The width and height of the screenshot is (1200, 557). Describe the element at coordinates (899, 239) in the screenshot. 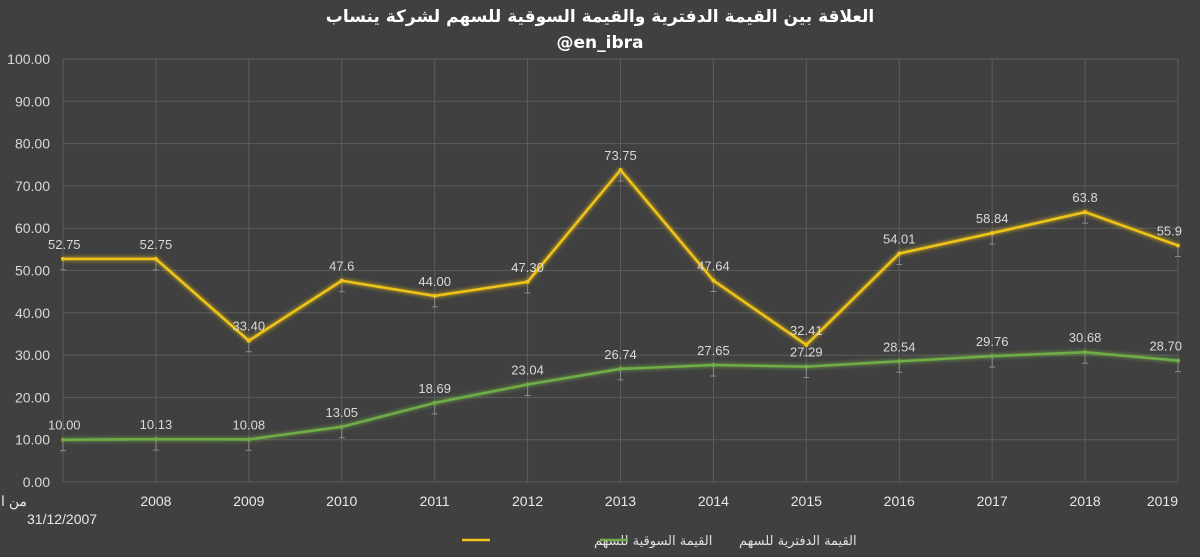

I see `data-label: 54.01` at that location.